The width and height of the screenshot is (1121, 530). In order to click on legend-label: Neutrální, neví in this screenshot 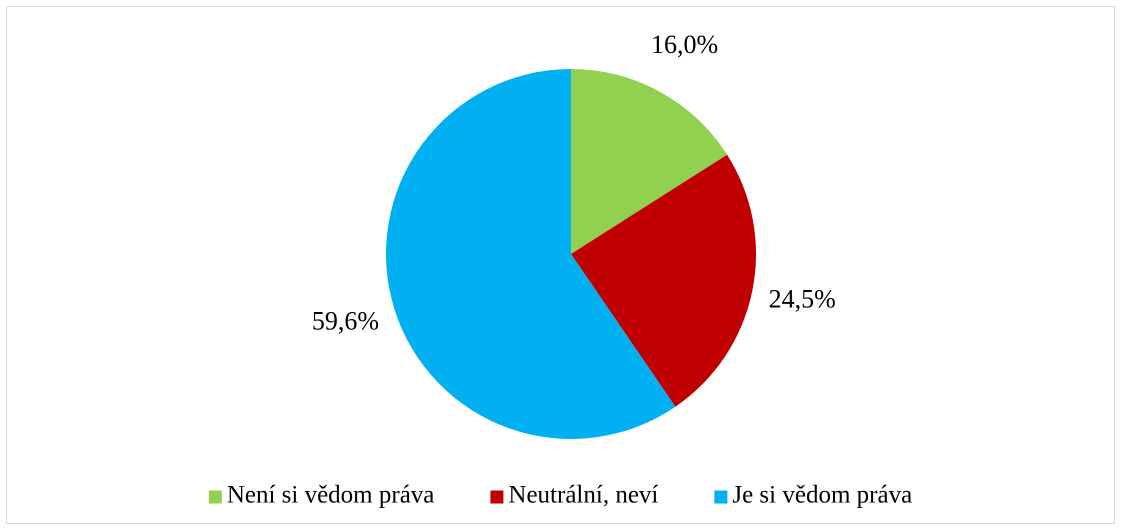, I will do `click(583, 495)`.